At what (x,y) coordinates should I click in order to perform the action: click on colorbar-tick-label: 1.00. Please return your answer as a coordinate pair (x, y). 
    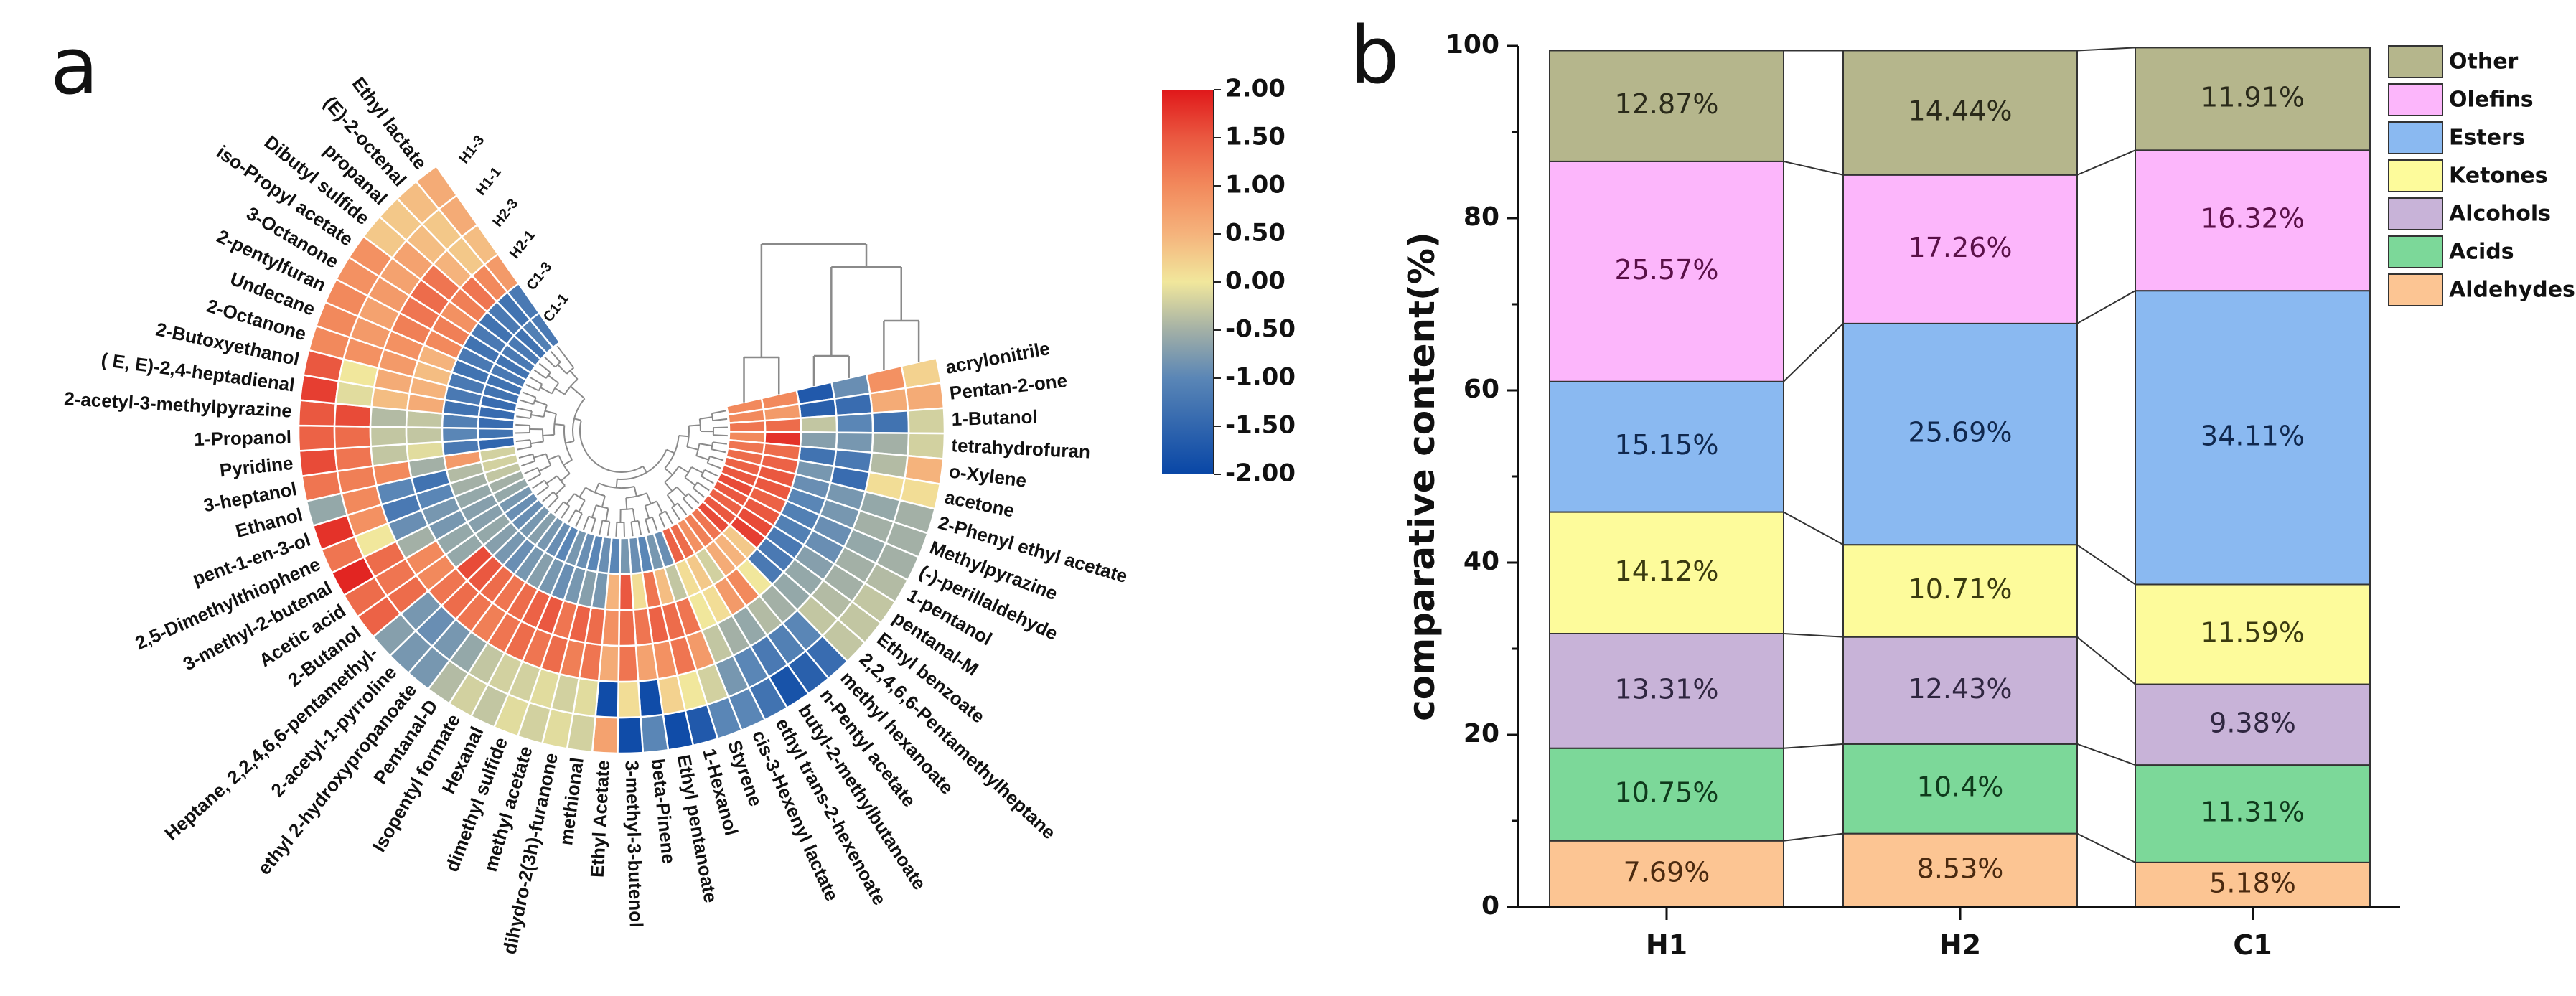
    Looking at the image, I should click on (1255, 185).